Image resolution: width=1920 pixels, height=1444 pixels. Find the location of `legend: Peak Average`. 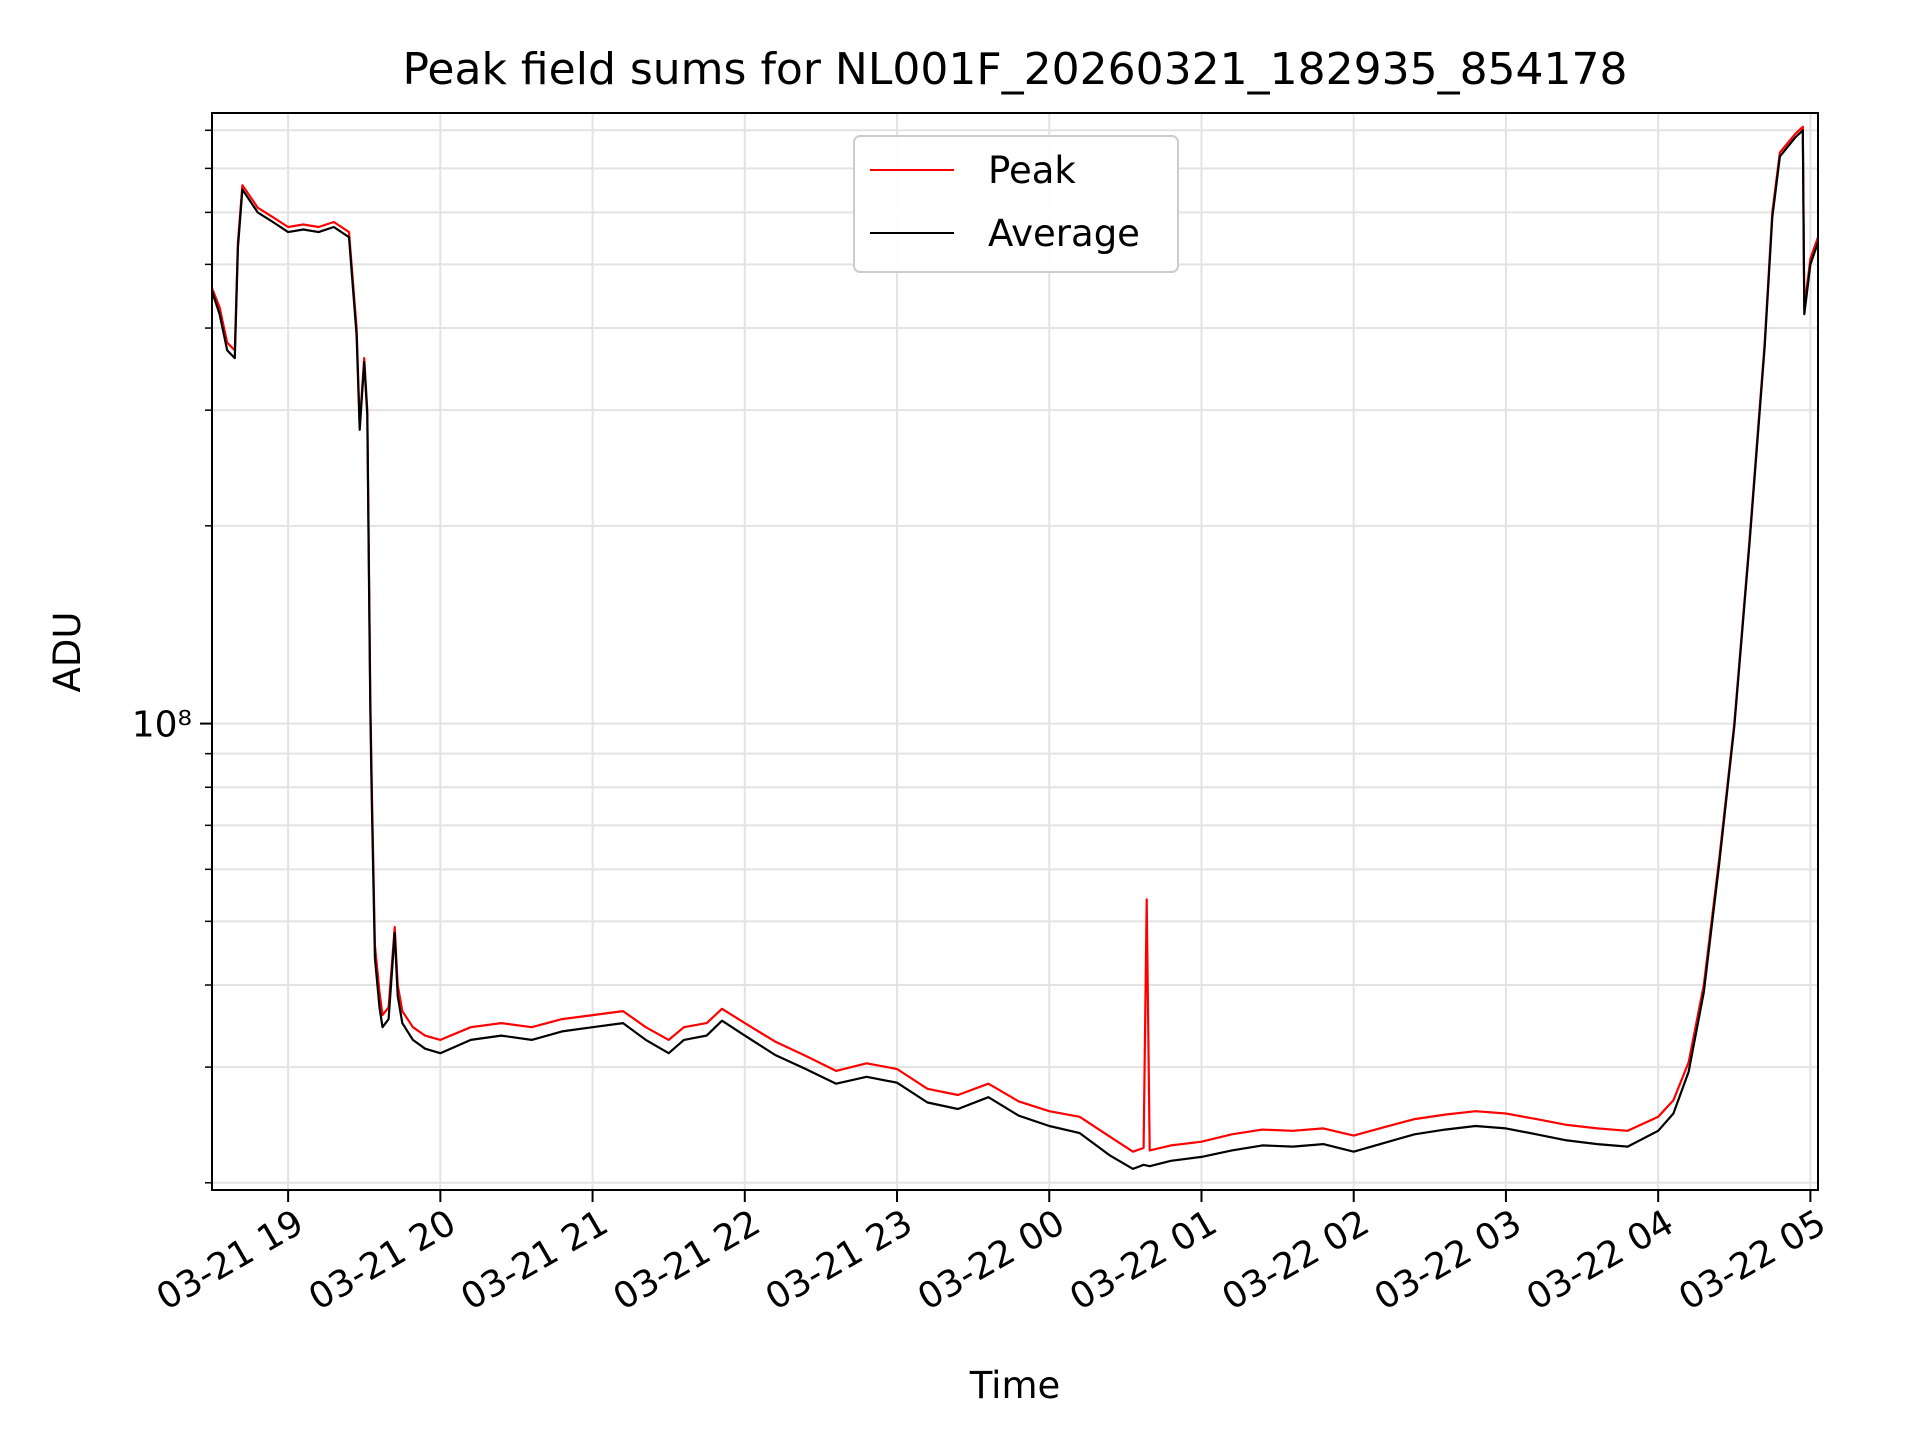

legend: Peak Average is located at coordinates (1016, 204).